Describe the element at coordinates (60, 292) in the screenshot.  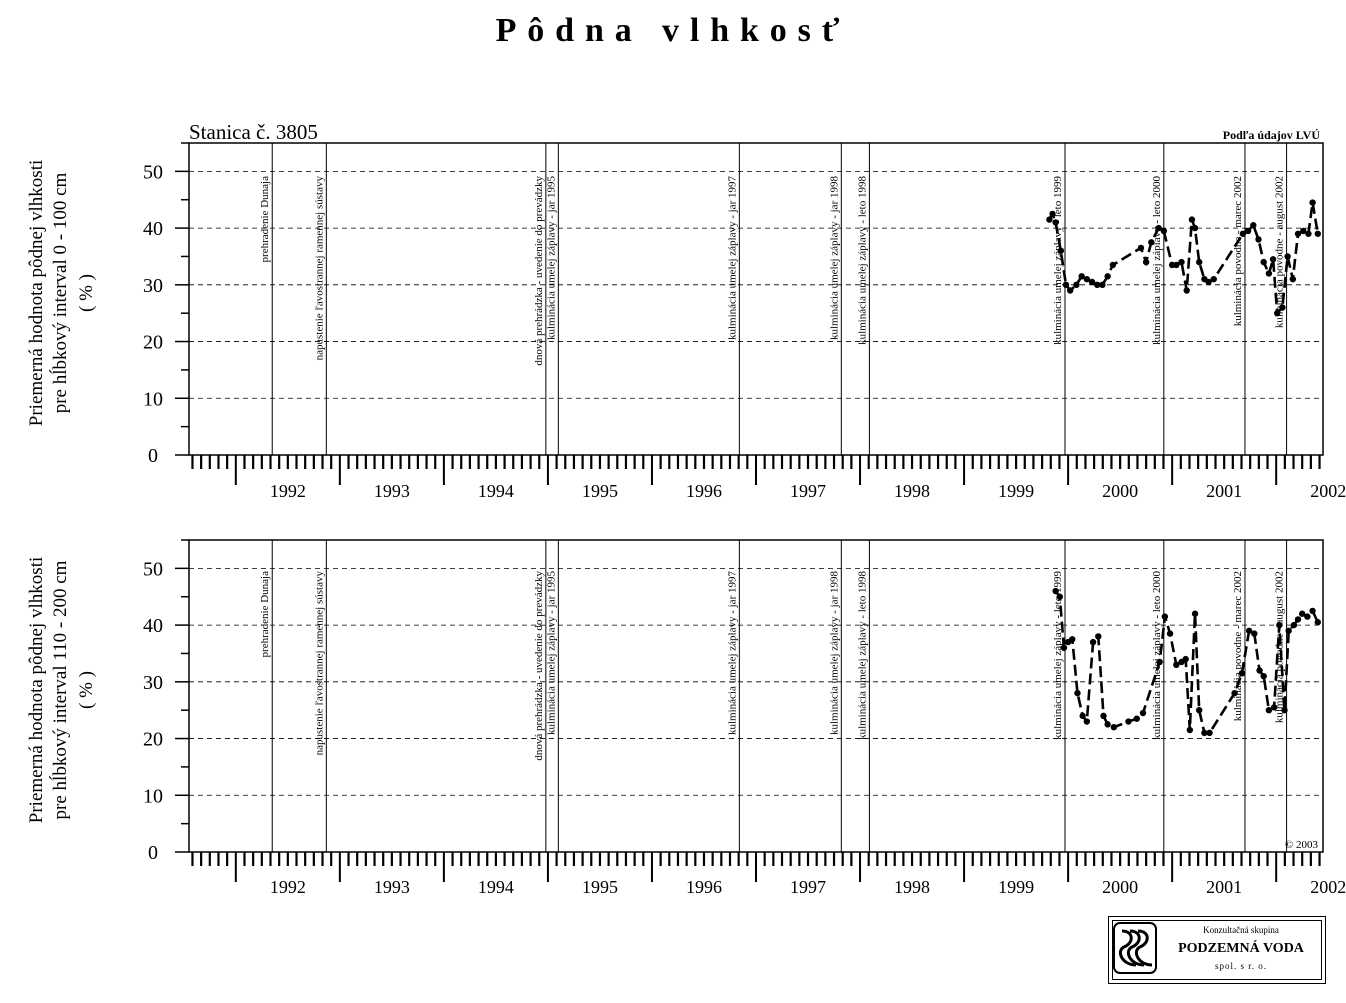
I see `y-axis-label: pre hĺbkový interval 0 - 100 cm` at that location.